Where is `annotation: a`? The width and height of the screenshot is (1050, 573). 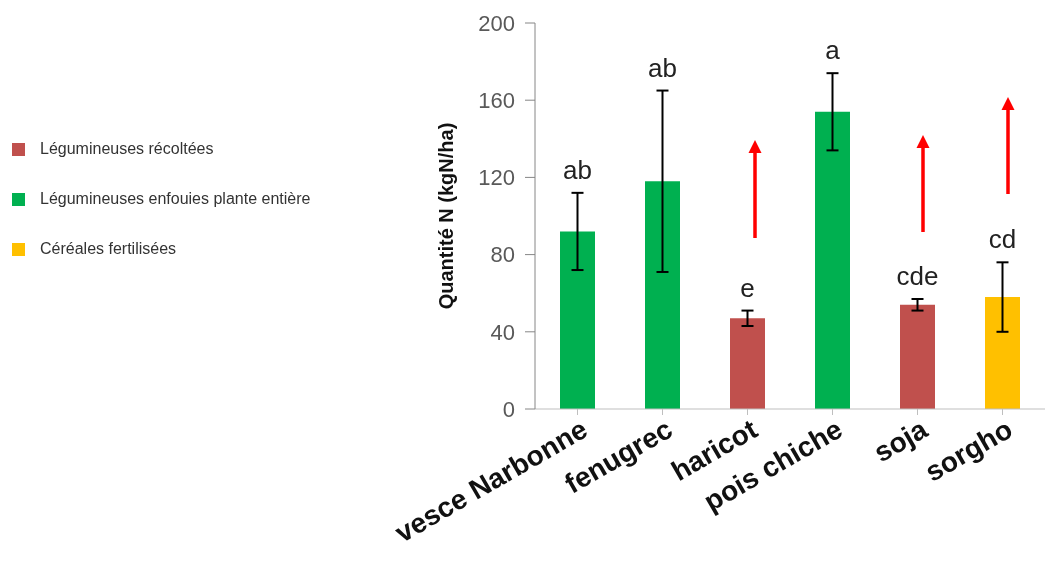
annotation: a is located at coordinates (833, 50).